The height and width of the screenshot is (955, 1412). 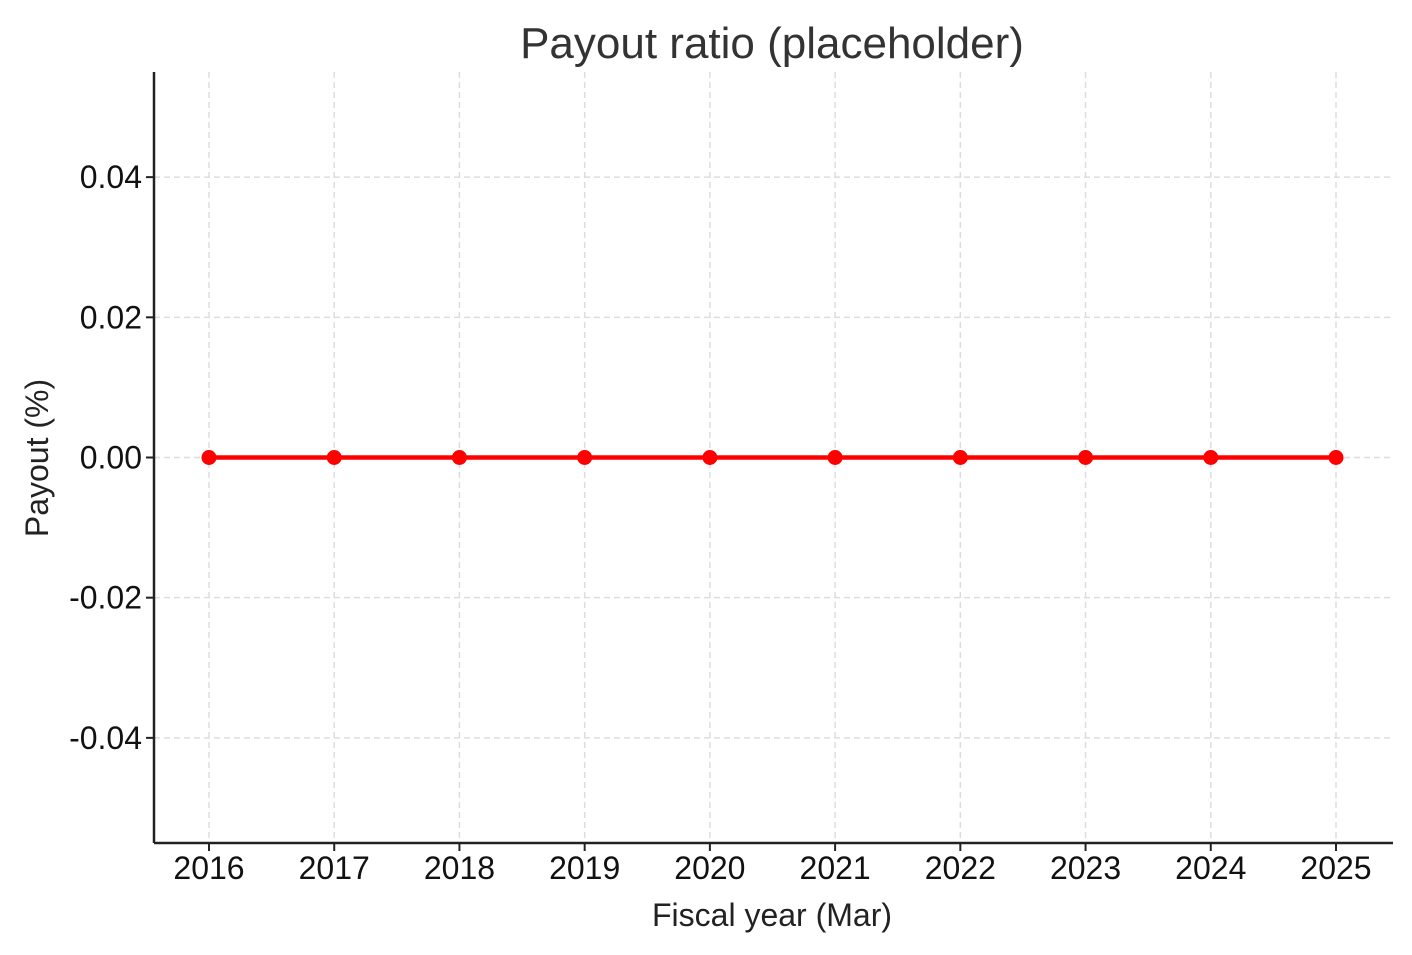 I want to click on data-point-2025, so click(x=1336, y=457).